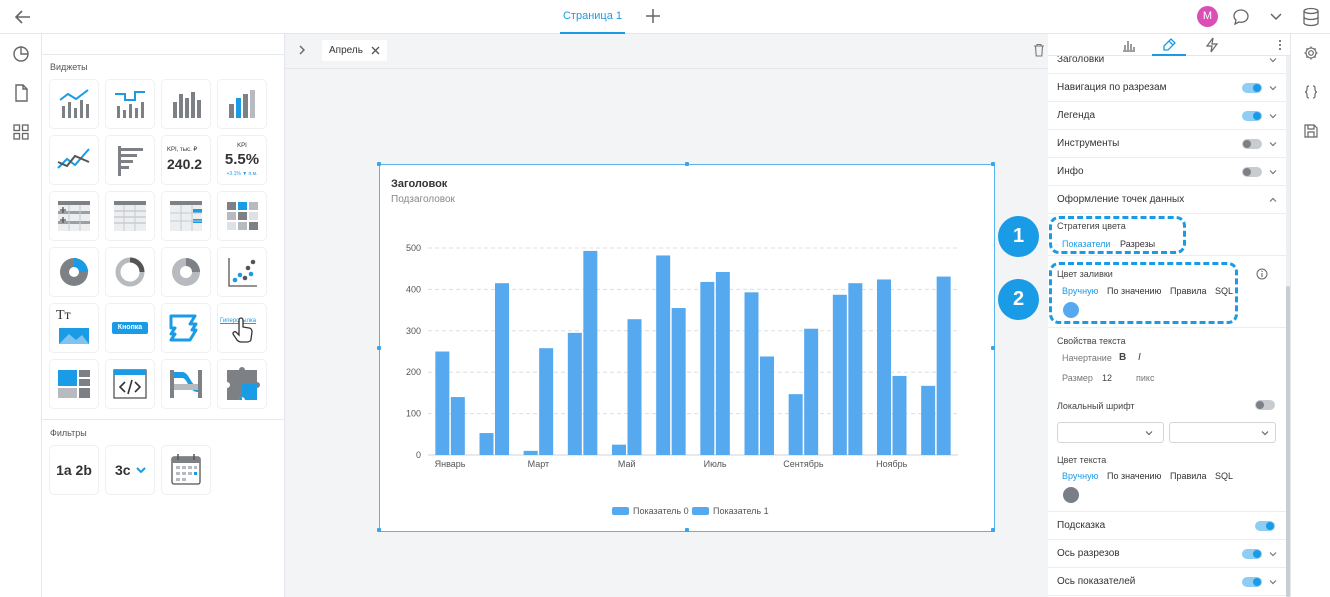  Describe the element at coordinates (186, 216) in the screenshot. I see `widget-pivot-table` at that location.